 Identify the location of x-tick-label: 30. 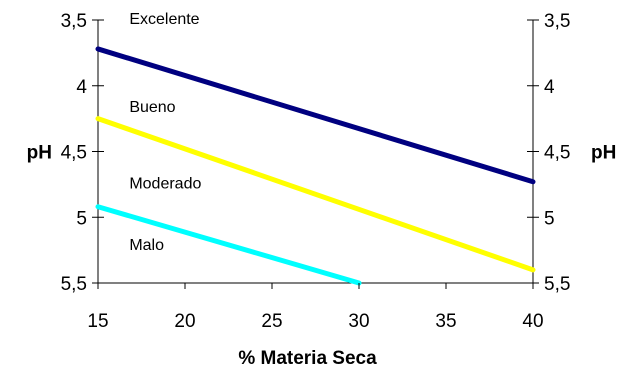
(358, 321).